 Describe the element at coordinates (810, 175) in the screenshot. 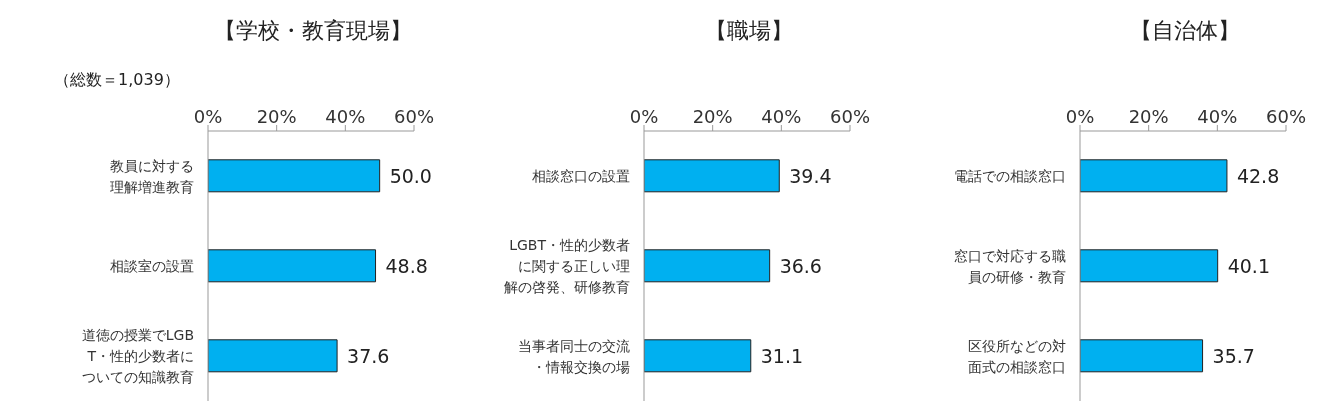

I see `data-label: 39.4` at that location.